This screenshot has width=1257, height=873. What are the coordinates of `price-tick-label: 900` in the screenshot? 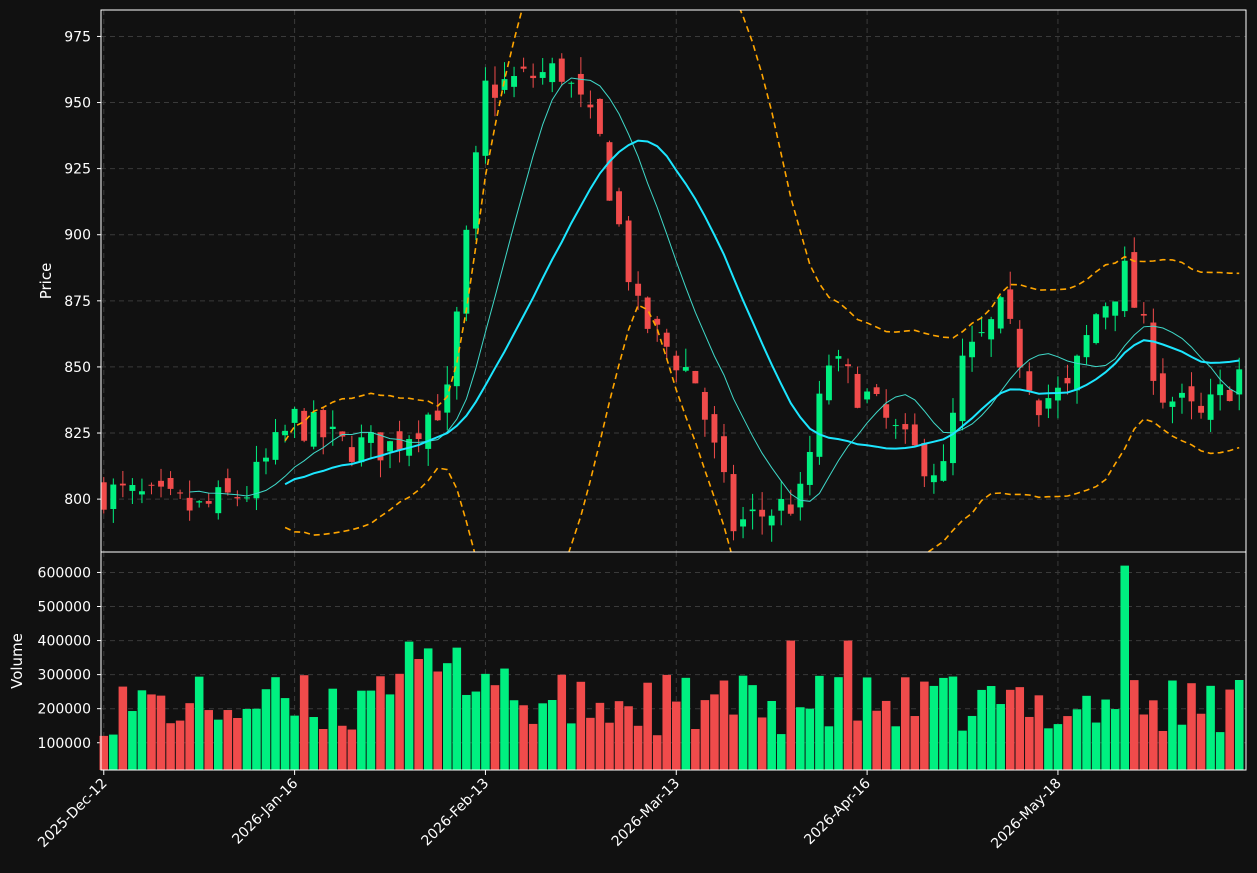 It's located at (77, 236).